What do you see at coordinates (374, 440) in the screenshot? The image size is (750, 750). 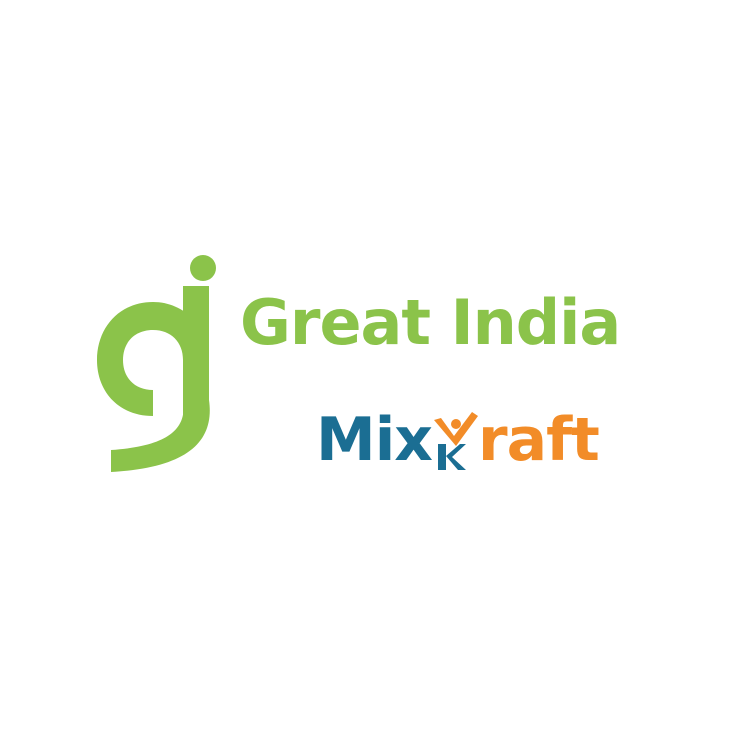 I see `sub-brand-part-mix: Mix` at bounding box center [374, 440].